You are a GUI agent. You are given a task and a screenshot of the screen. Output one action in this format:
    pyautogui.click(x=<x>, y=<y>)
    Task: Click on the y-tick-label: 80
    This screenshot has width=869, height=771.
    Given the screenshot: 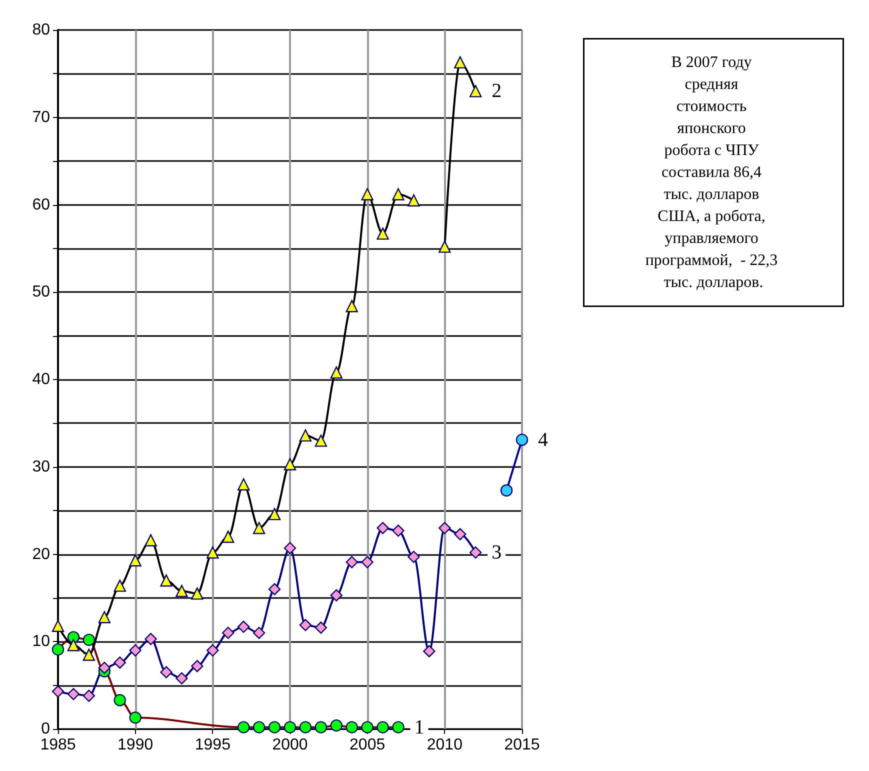 What is the action you would take?
    pyautogui.click(x=41, y=30)
    